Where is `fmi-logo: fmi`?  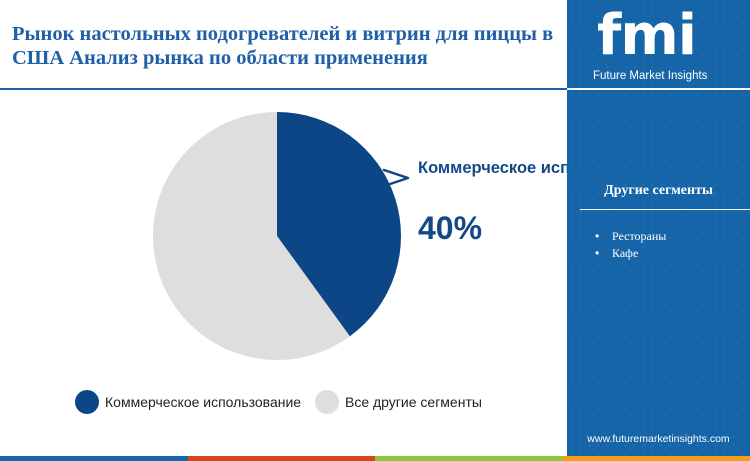 fmi-logo: fmi is located at coordinates (647, 35).